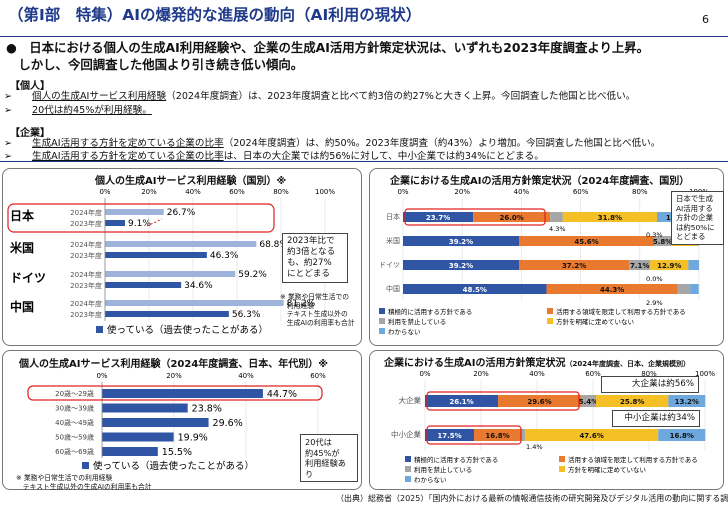 This screenshot has width=728, height=508. I want to click on individual-point-2: ➢ 20代は約45%が利用経験。, so click(78, 110).